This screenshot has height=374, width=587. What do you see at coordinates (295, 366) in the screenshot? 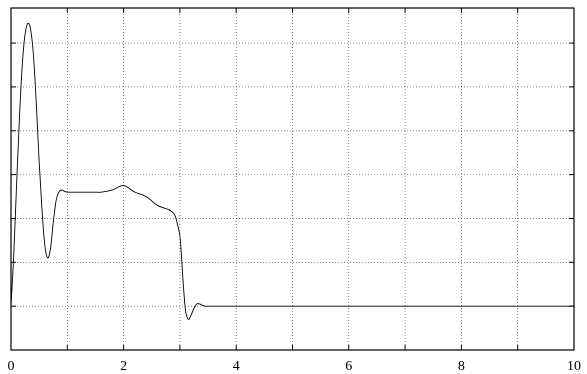
I see `x-tick-labels: 0 2 4 6 8 10` at bounding box center [295, 366].